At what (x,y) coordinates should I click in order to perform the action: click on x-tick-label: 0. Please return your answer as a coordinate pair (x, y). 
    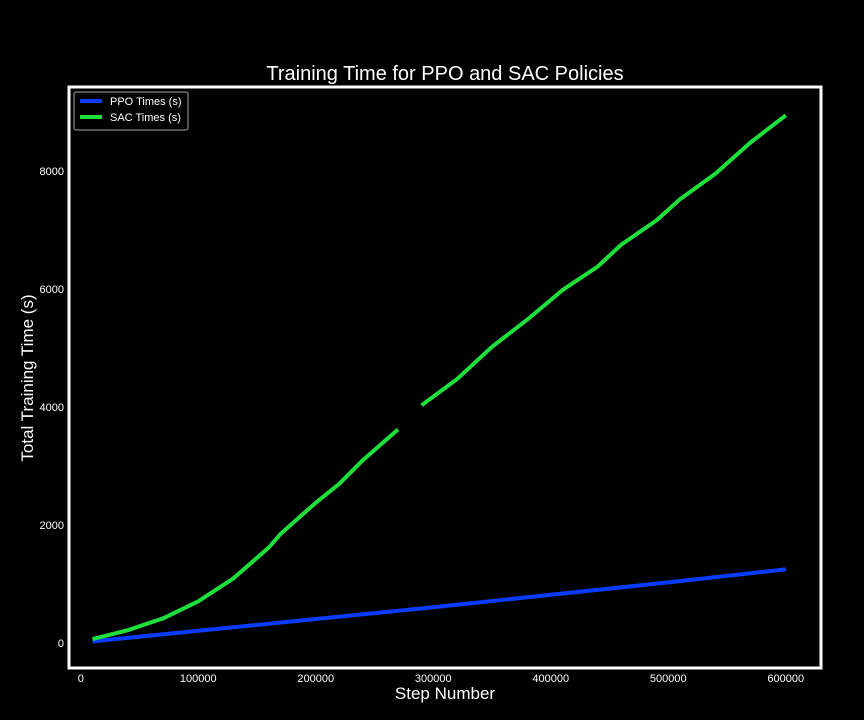
    Looking at the image, I should click on (81, 679).